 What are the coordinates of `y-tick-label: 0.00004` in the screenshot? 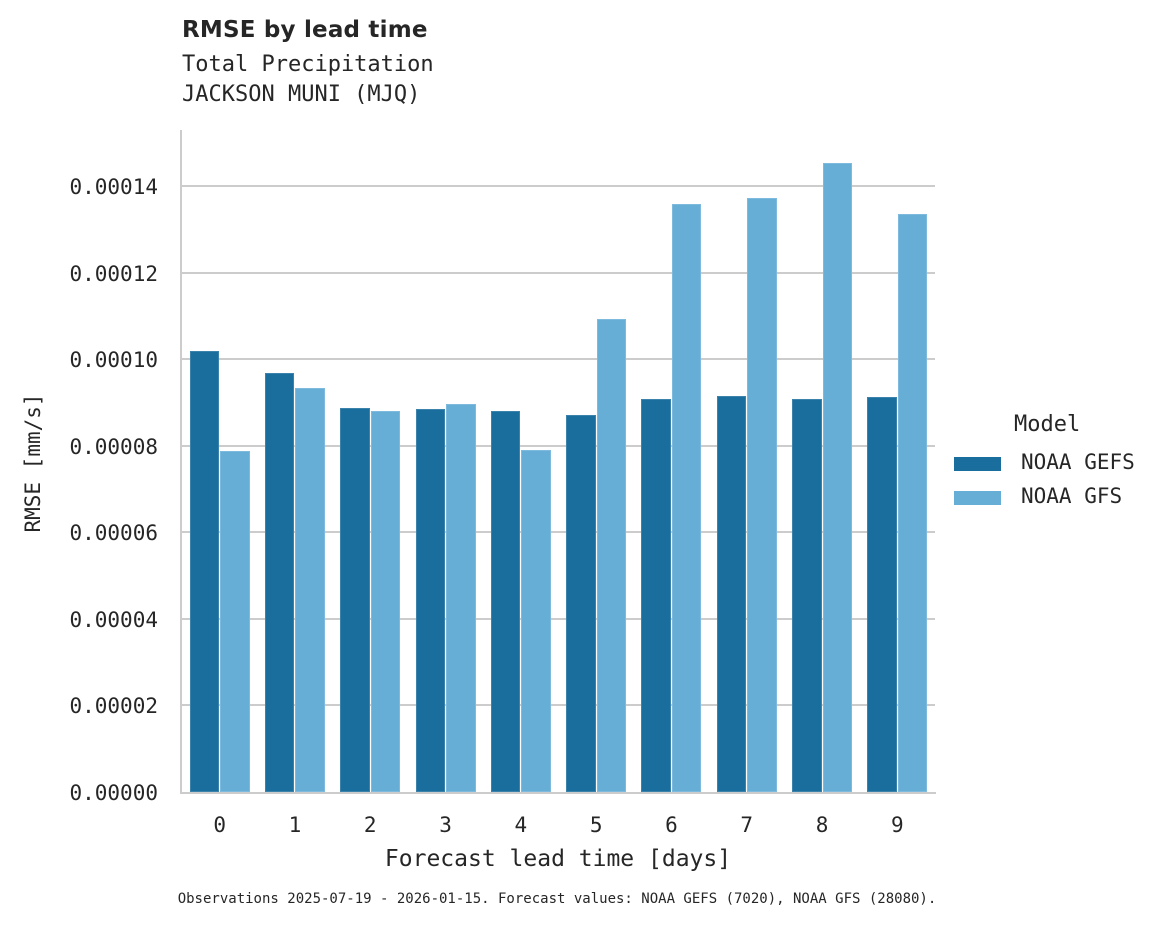 It's located at (113, 619).